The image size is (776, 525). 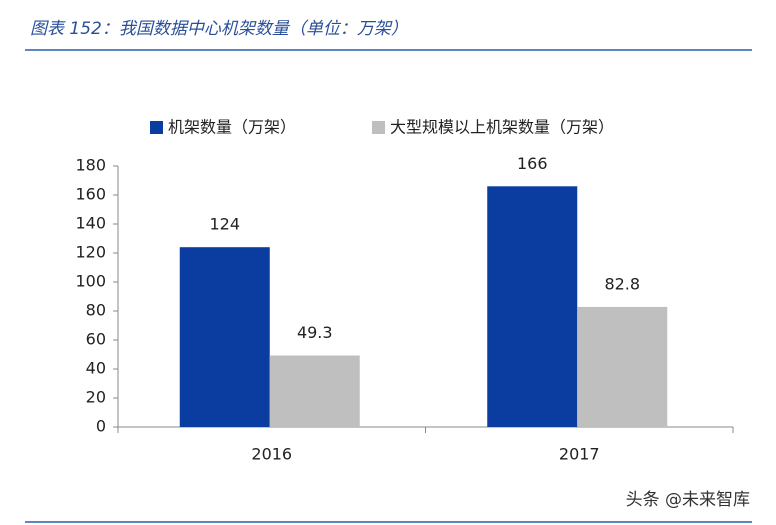 I want to click on y-tick-label: 140, so click(x=90, y=223).